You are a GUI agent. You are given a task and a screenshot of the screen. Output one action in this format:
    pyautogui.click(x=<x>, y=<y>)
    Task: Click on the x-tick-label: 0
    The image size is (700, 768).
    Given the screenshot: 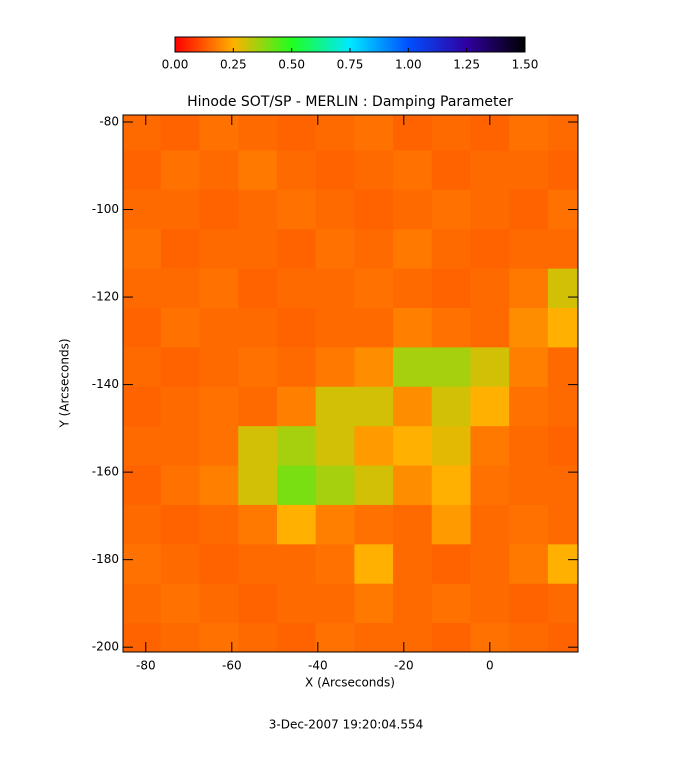 What is the action you would take?
    pyautogui.click(x=490, y=666)
    